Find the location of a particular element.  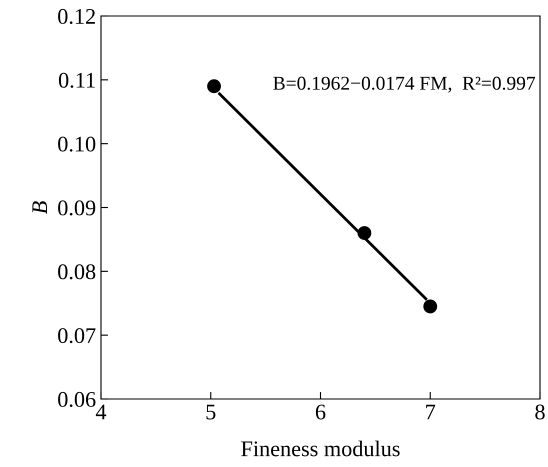

y-tick-label: 0.08 is located at coordinates (77, 272).